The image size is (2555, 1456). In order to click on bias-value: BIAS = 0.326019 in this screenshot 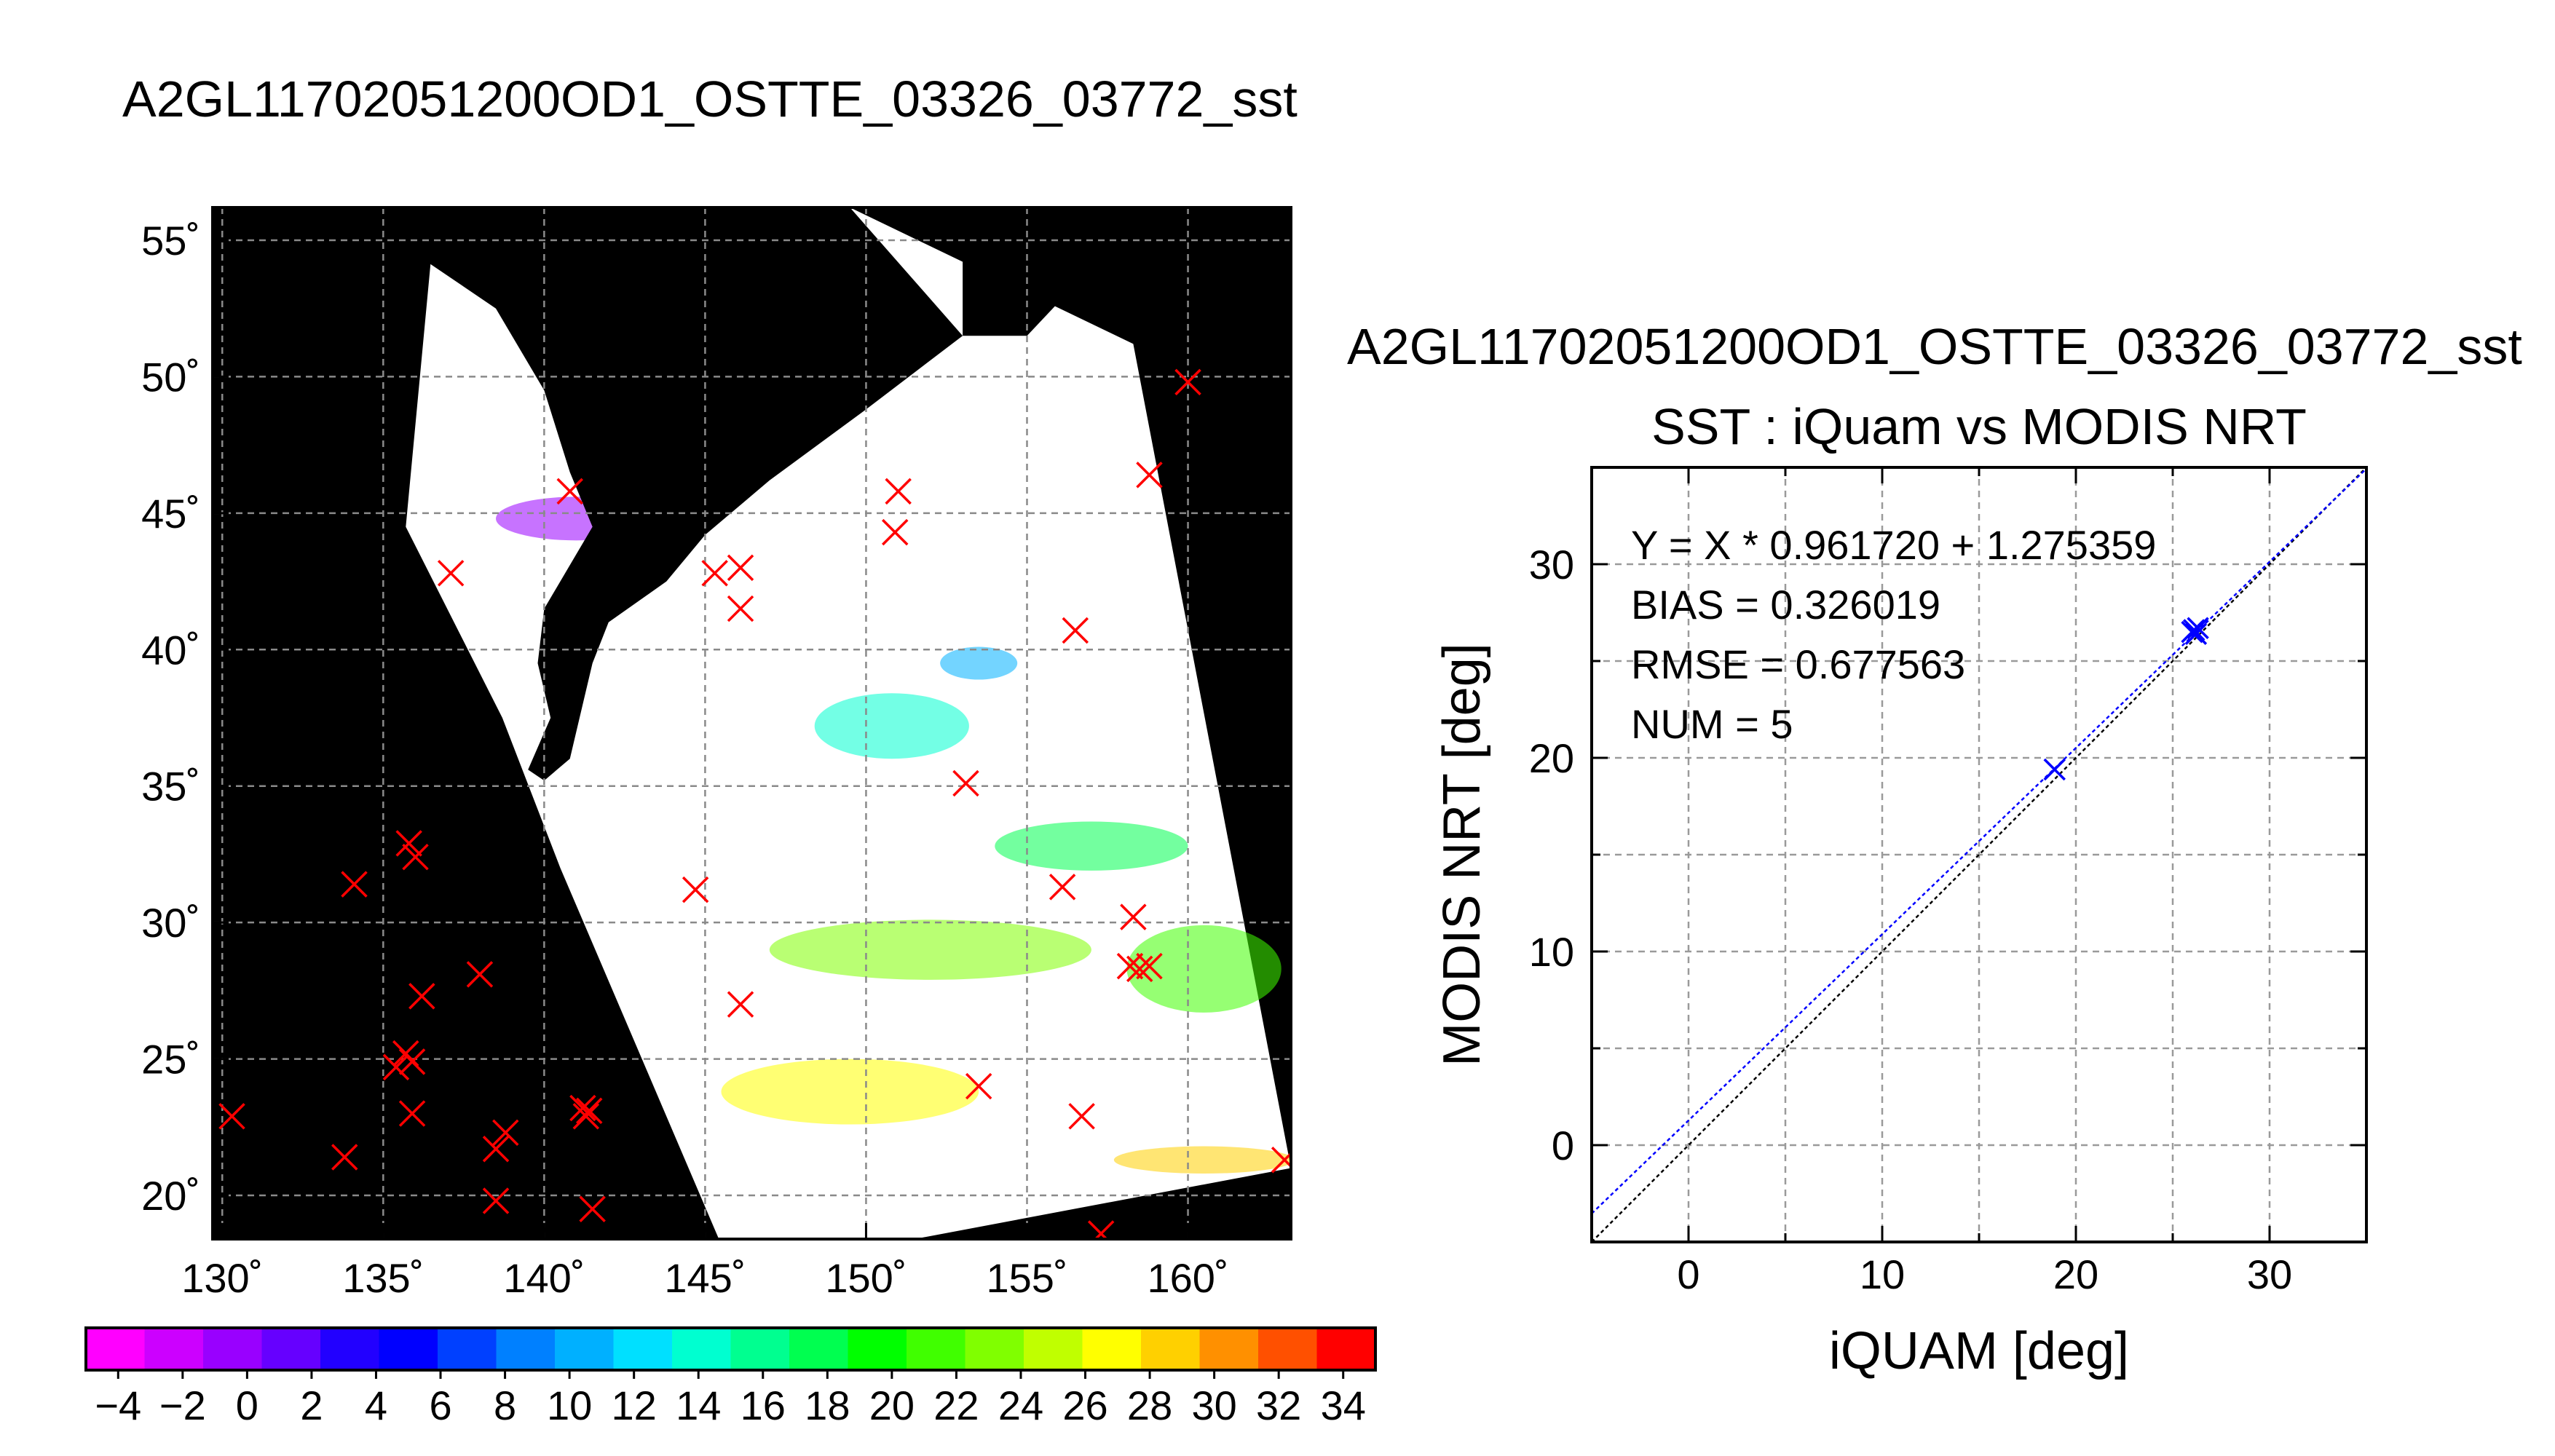, I will do `click(1785, 605)`.